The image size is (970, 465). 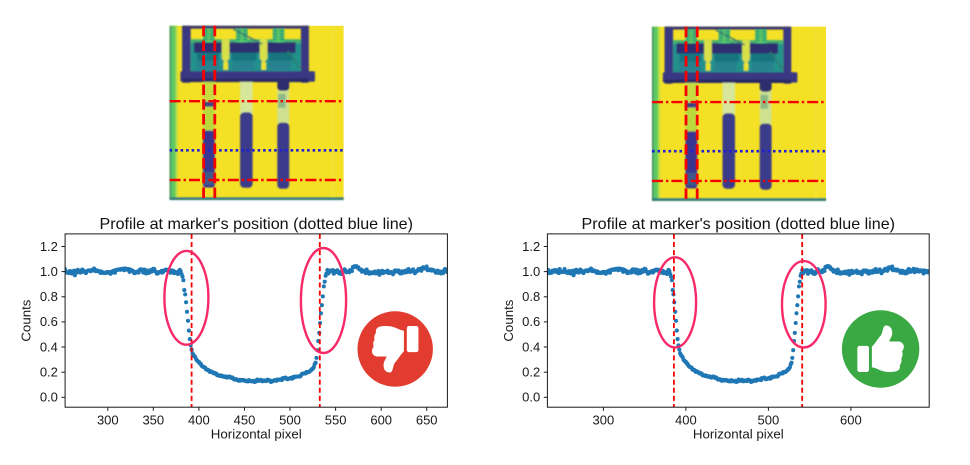 I want to click on svg-text: 550, so click(x=336, y=419).